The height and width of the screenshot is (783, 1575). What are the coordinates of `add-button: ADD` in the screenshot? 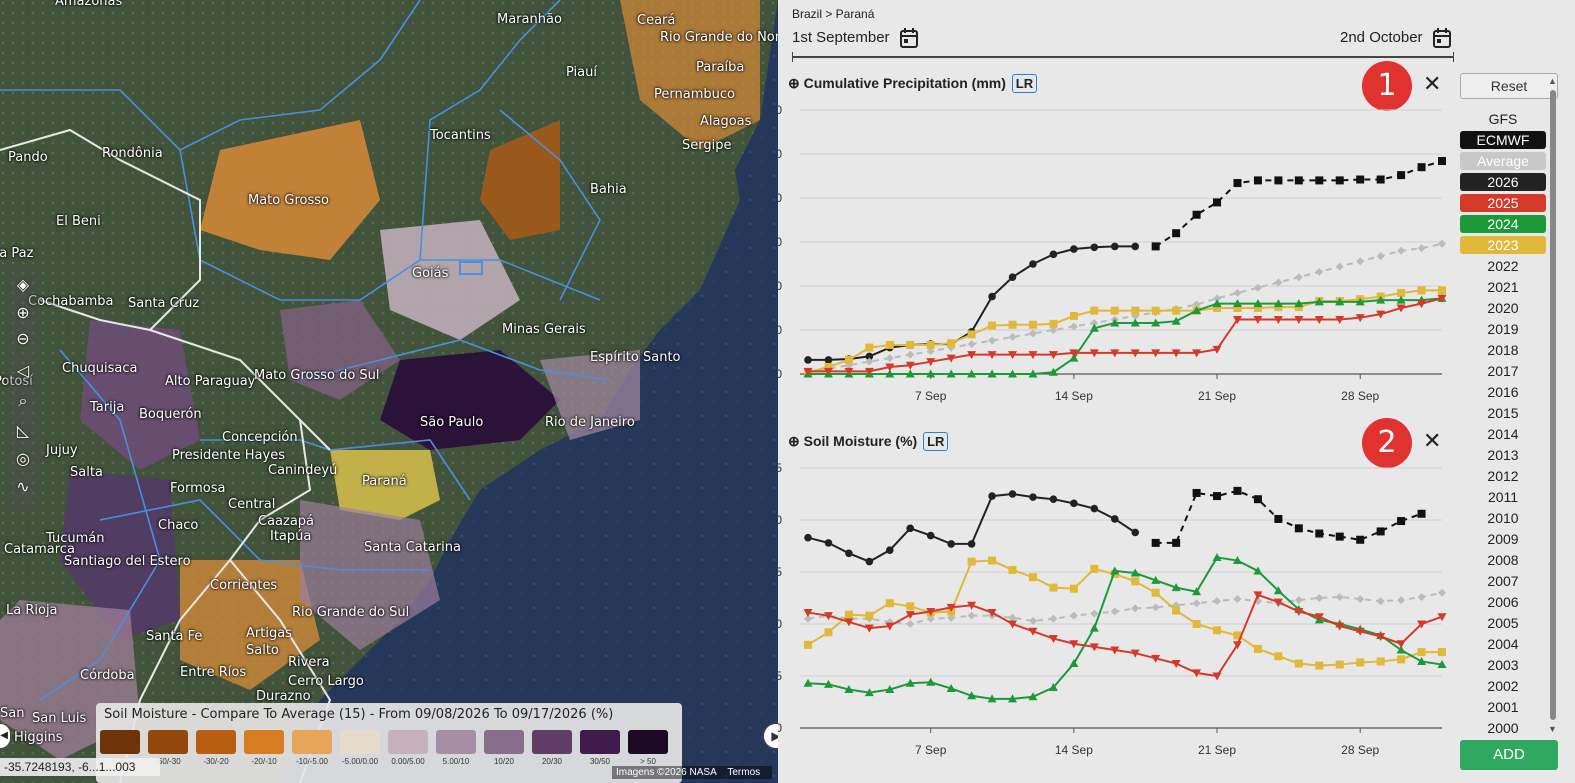 It's located at (1509, 755).